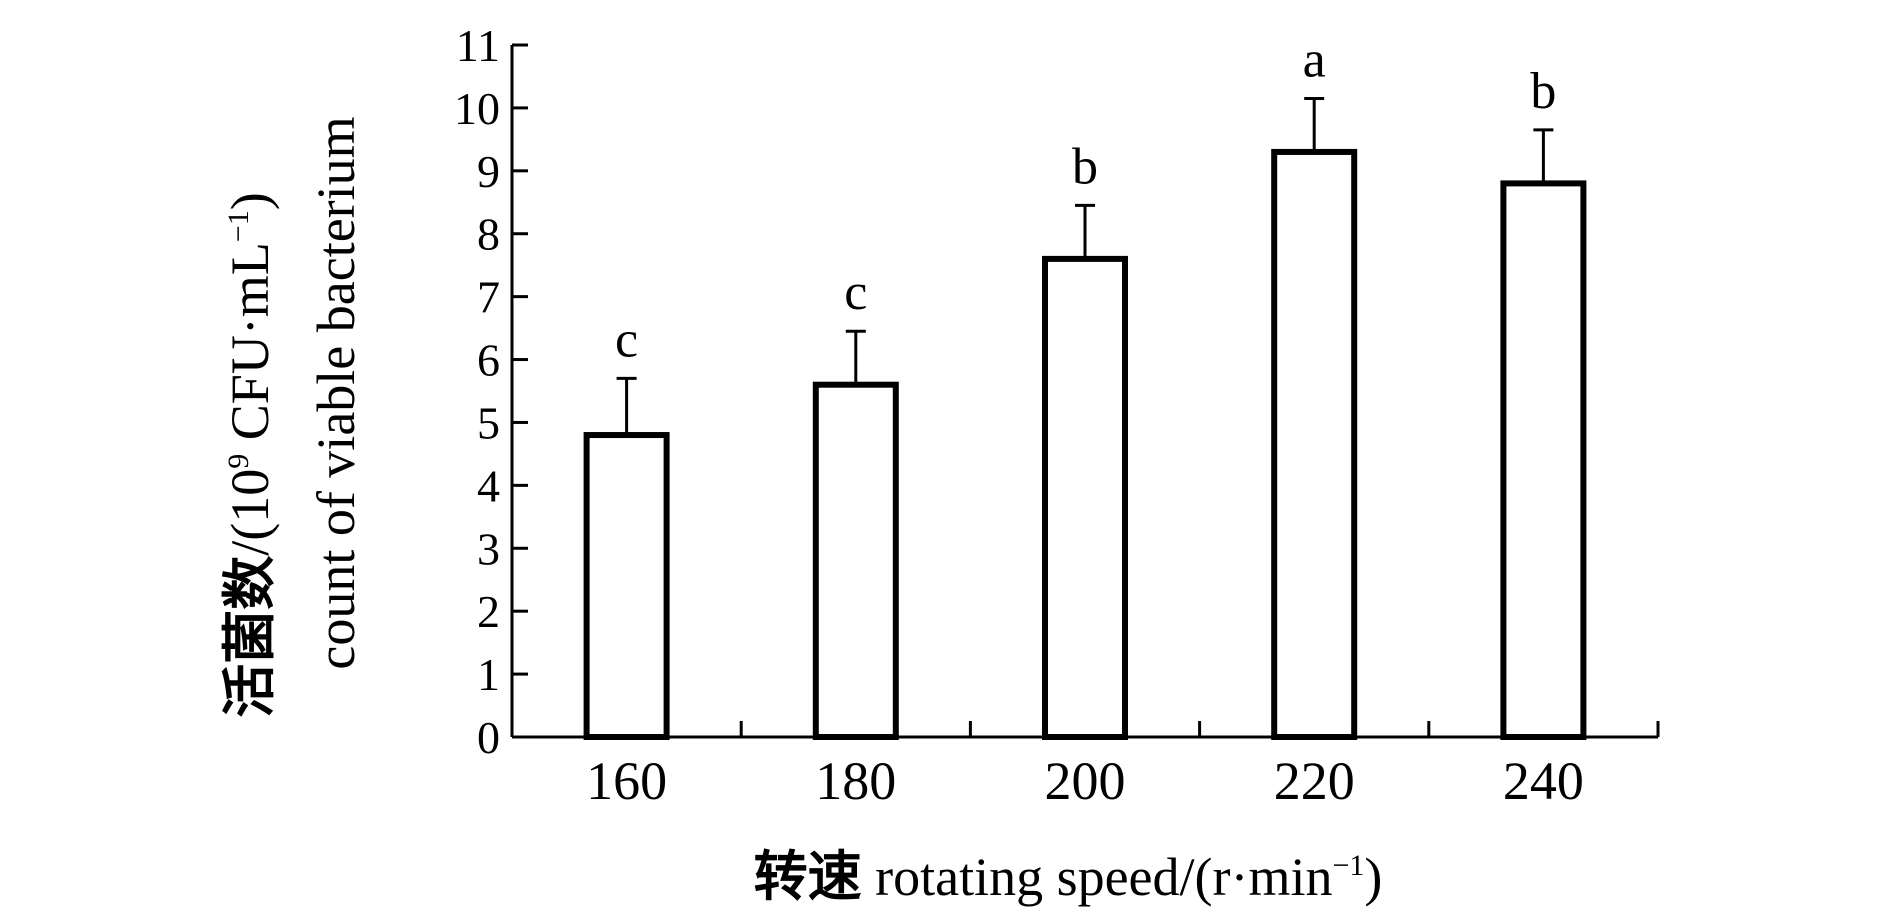 The image size is (1889, 917). Describe the element at coordinates (488, 234) in the screenshot. I see `y-tick-label: 8` at that location.